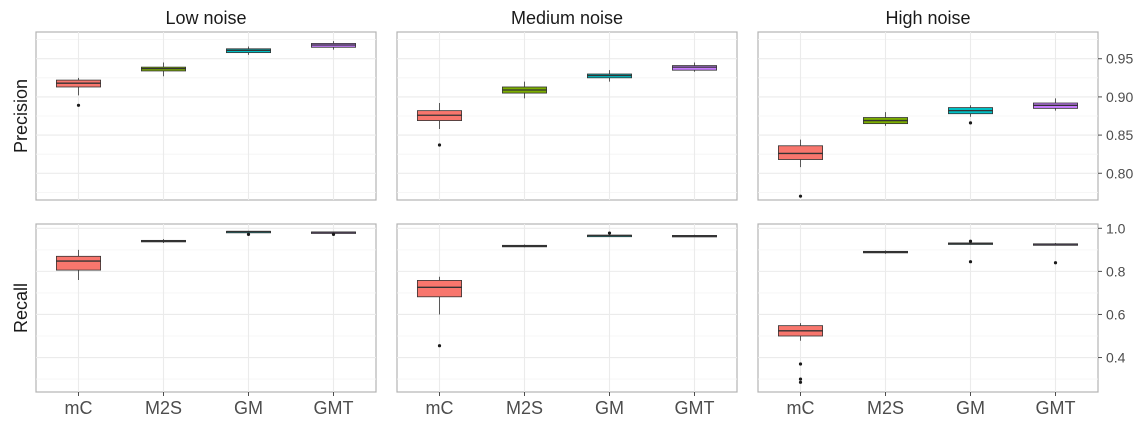 This screenshot has height=421, width=1138. What do you see at coordinates (1119, 97) in the screenshot?
I see `y-tick-label: 0.90` at bounding box center [1119, 97].